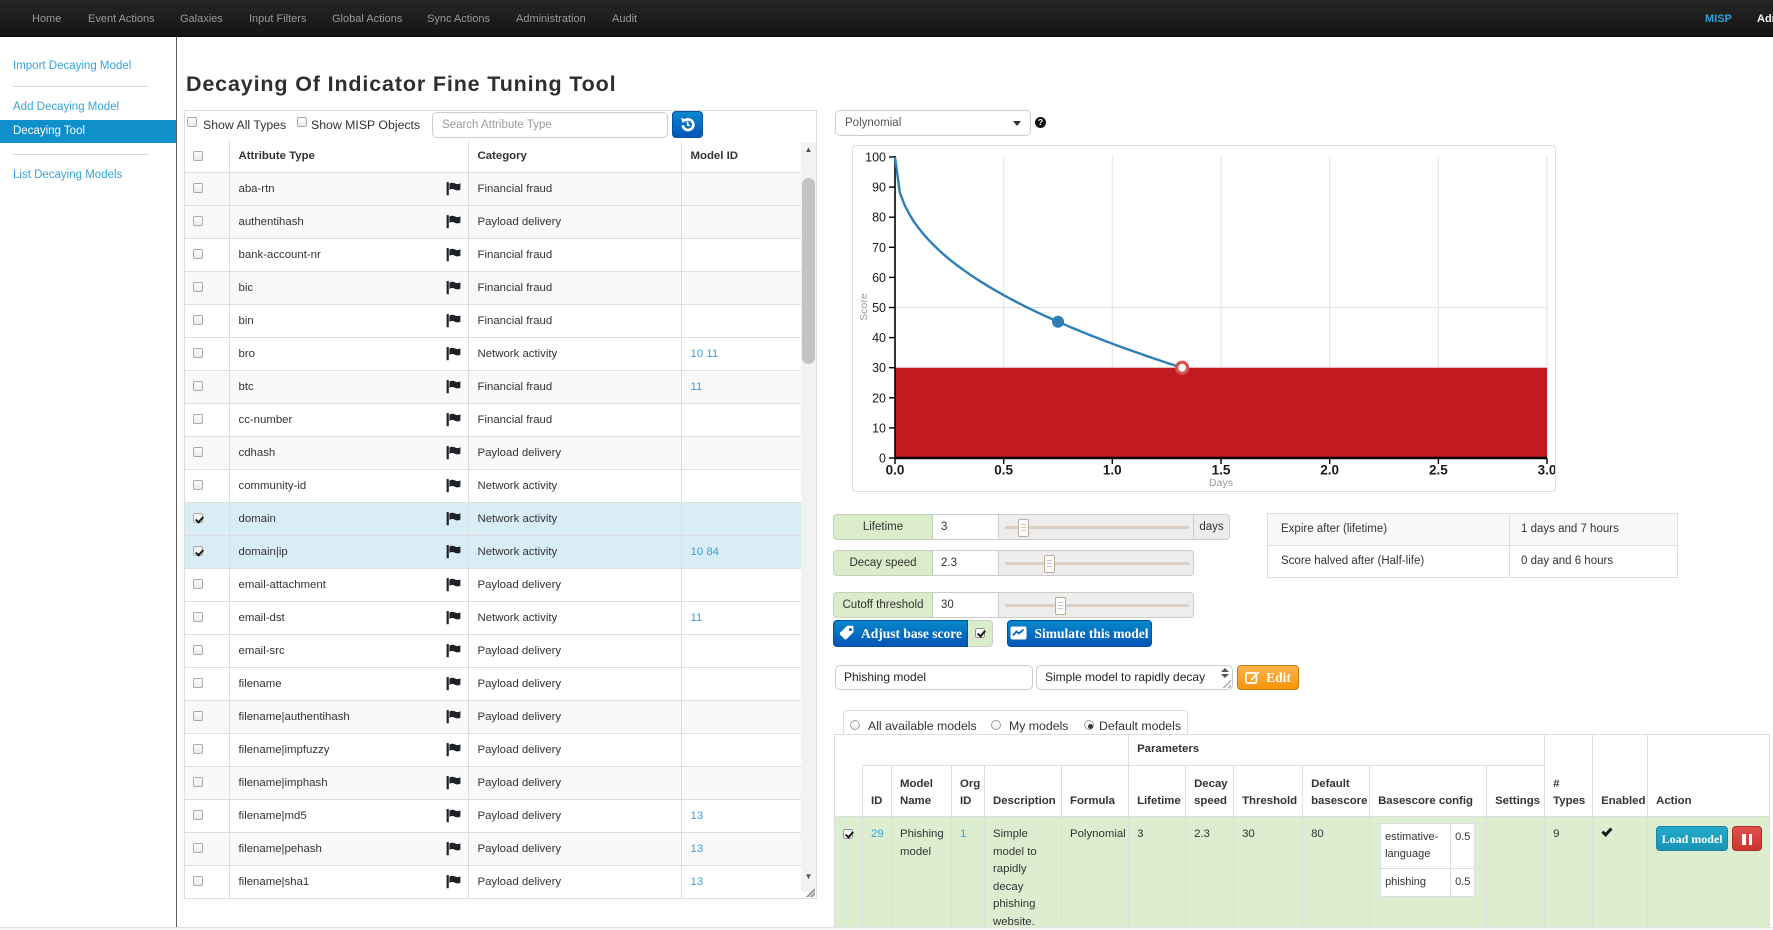  I want to click on svg-text: 10, so click(879, 428).